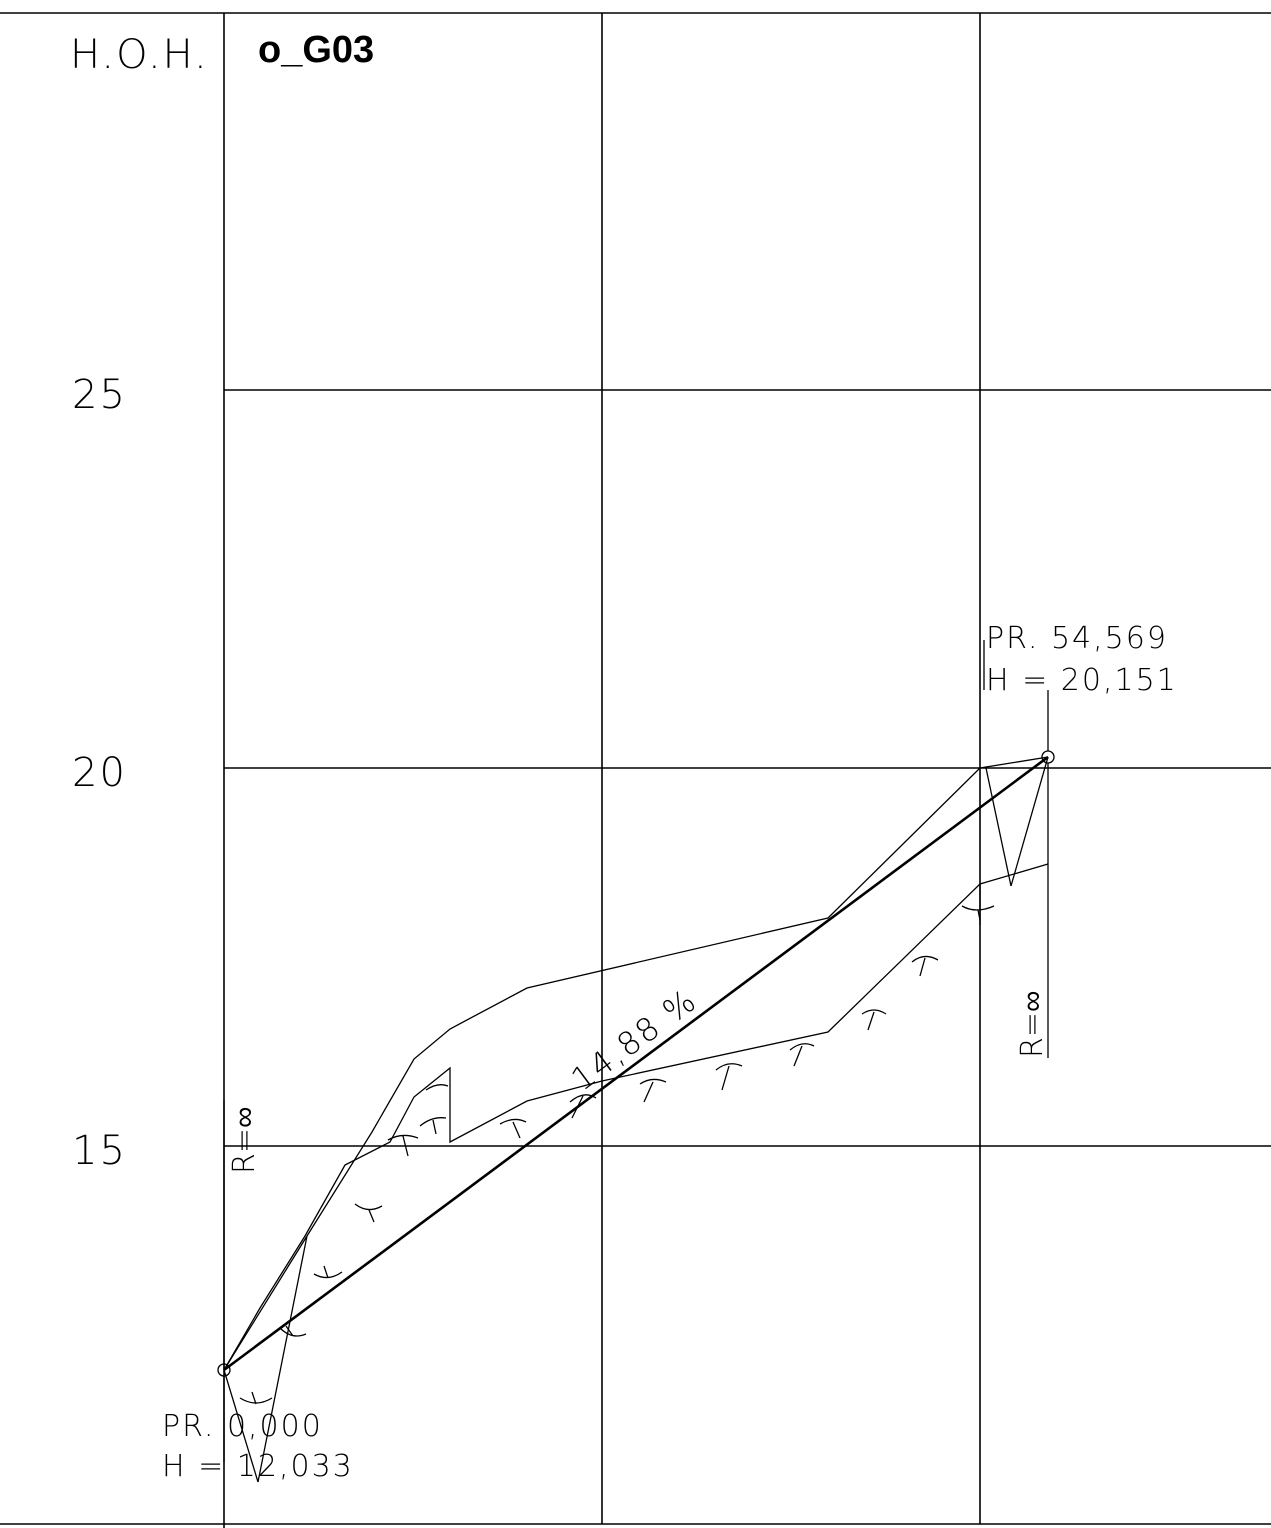 The height and width of the screenshot is (1528, 1271). What do you see at coordinates (1082, 680) in the screenshot?
I see `end-height-label: H = 20,151` at bounding box center [1082, 680].